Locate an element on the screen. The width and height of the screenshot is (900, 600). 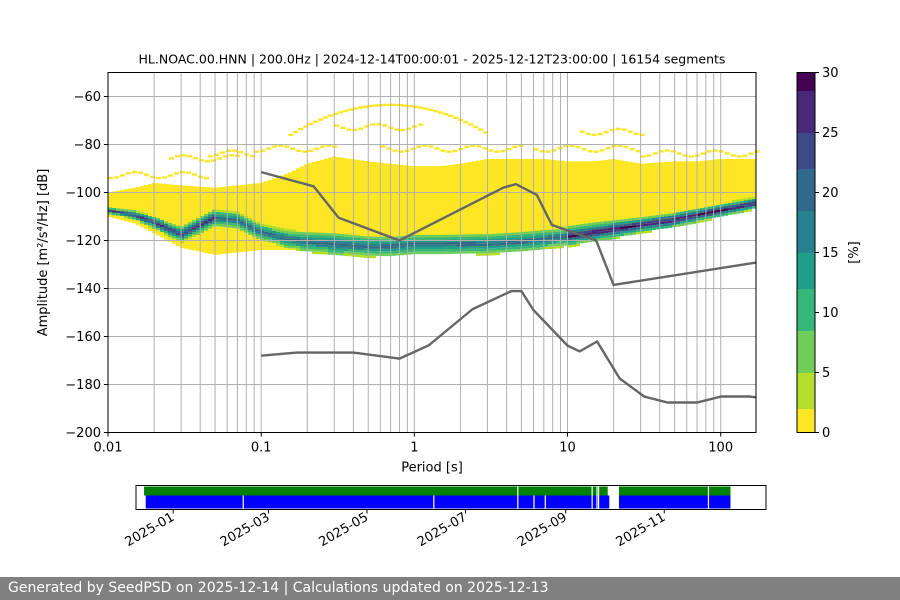
colorbar-tick-label: 15 is located at coordinates (830, 253).